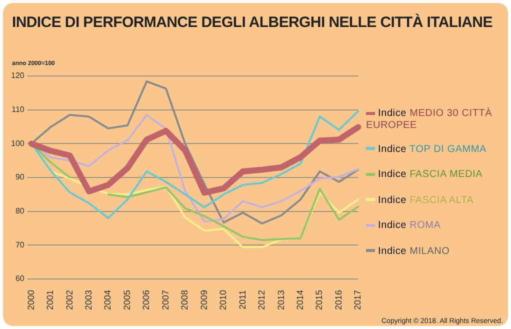 The width and height of the screenshot is (511, 329). Describe the element at coordinates (31, 300) in the screenshot. I see `x-tick-label: 2000` at that location.